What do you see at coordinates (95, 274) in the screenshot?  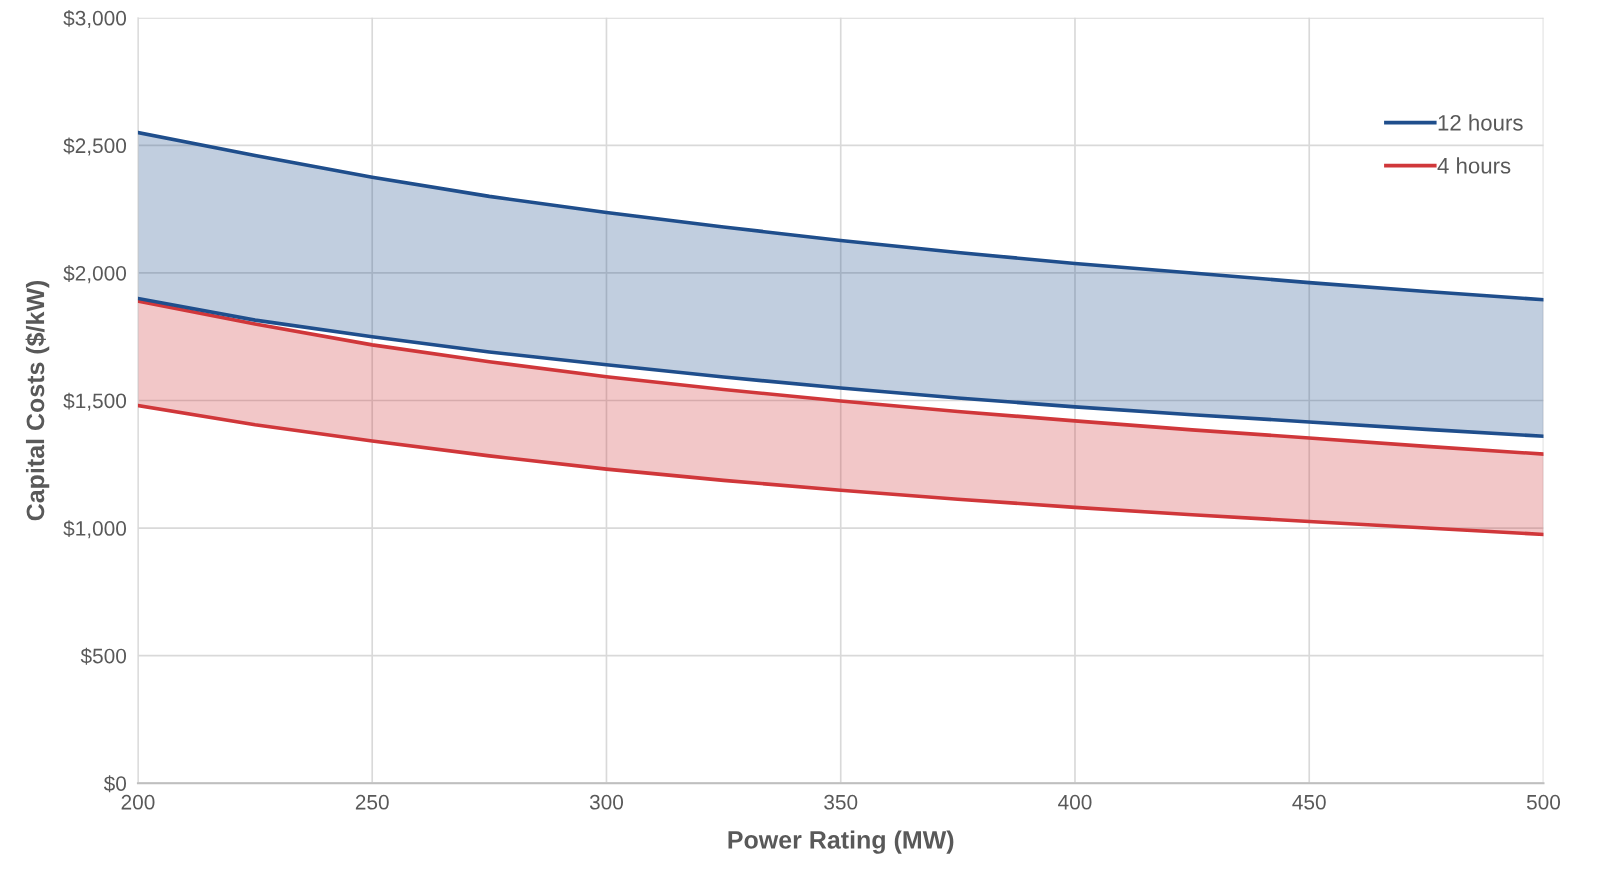 I see `y-tick-label: $2,000` at bounding box center [95, 274].